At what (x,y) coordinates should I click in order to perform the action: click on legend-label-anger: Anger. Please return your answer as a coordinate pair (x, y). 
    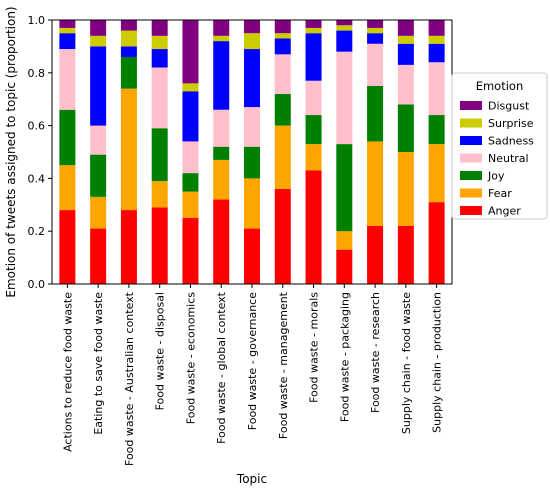
    Looking at the image, I should click on (504, 211).